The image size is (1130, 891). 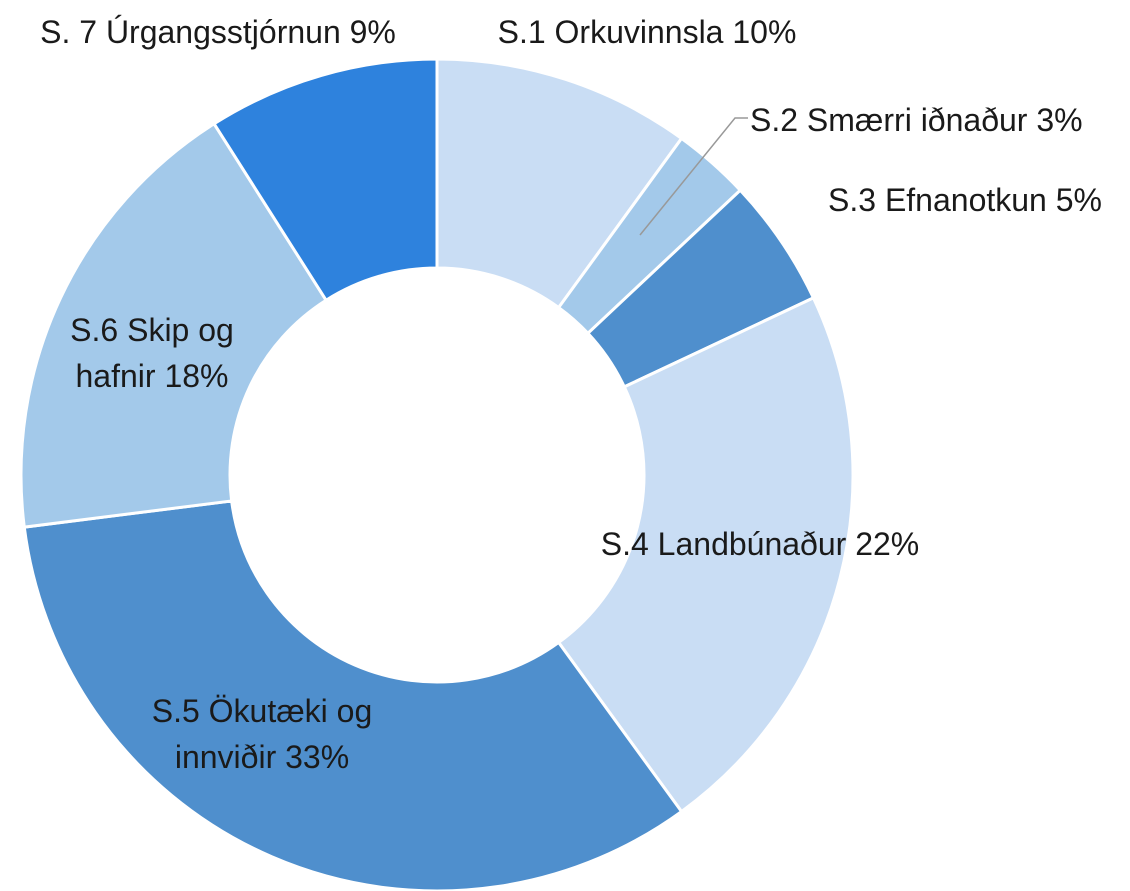 I want to click on segment-label: S.2 Smærri iðnaður 3%, so click(x=916, y=120).